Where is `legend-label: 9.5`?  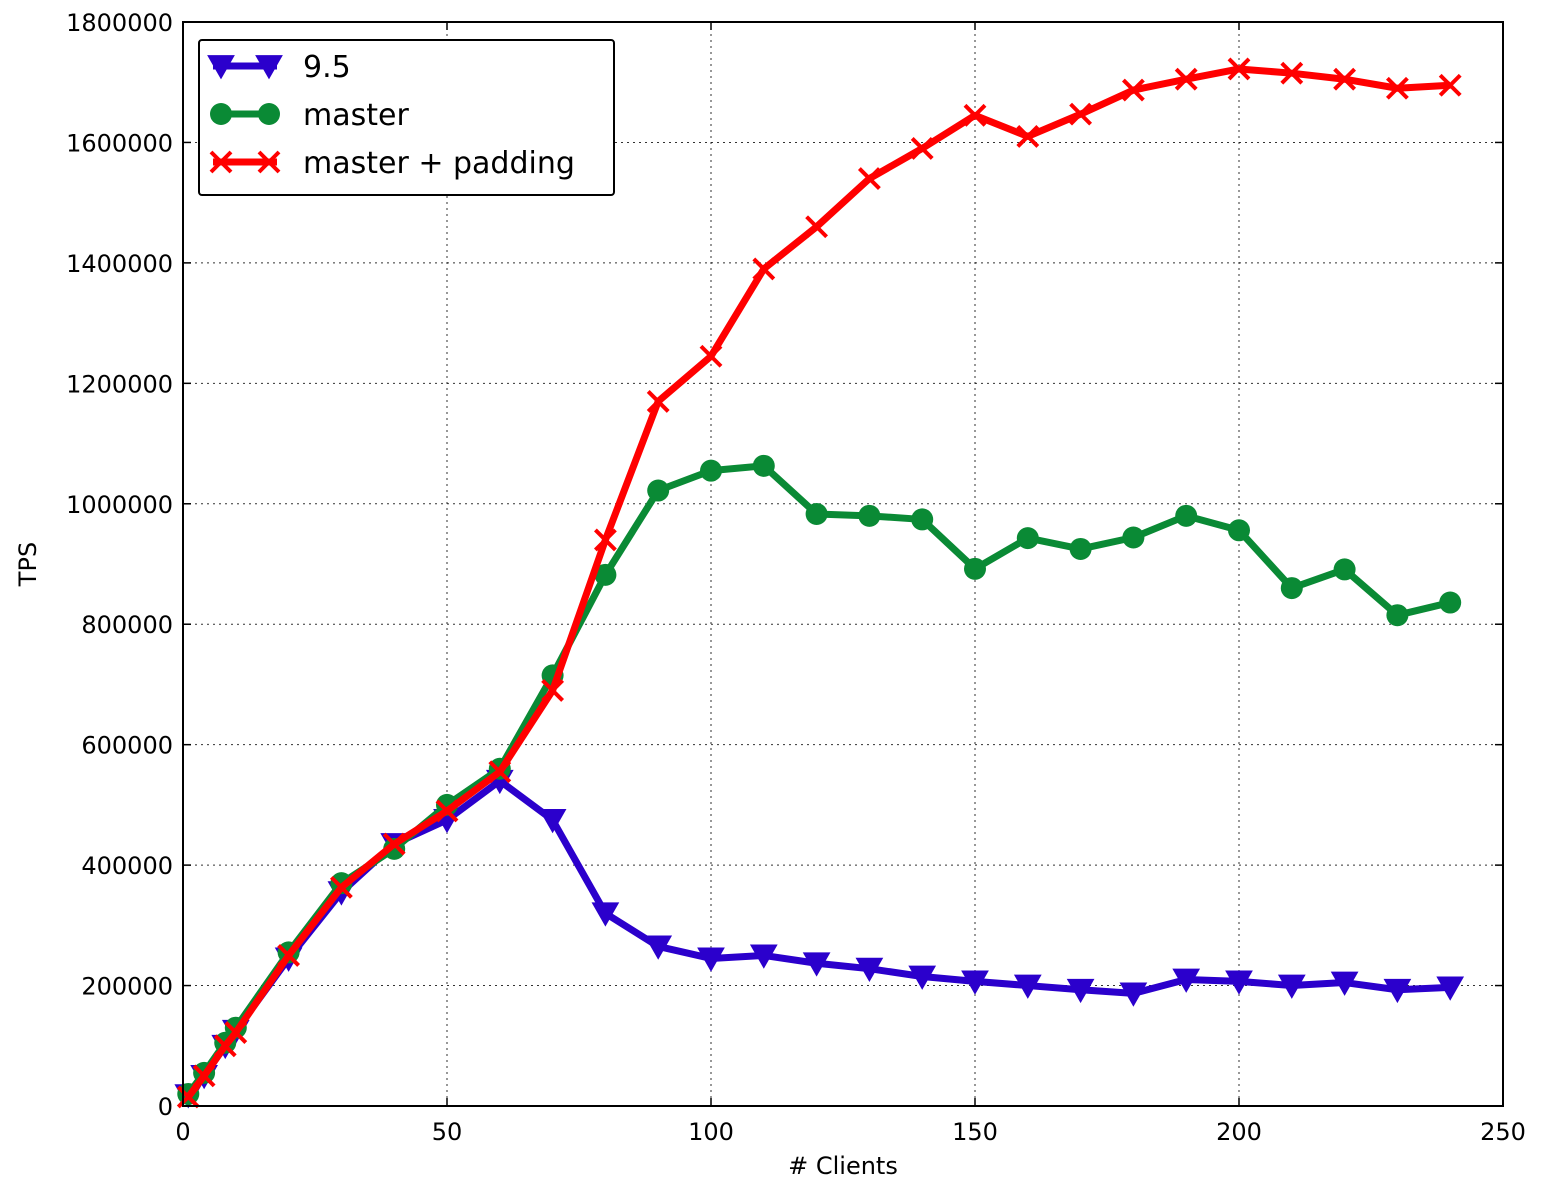
legend-label: 9.5 is located at coordinates (327, 67).